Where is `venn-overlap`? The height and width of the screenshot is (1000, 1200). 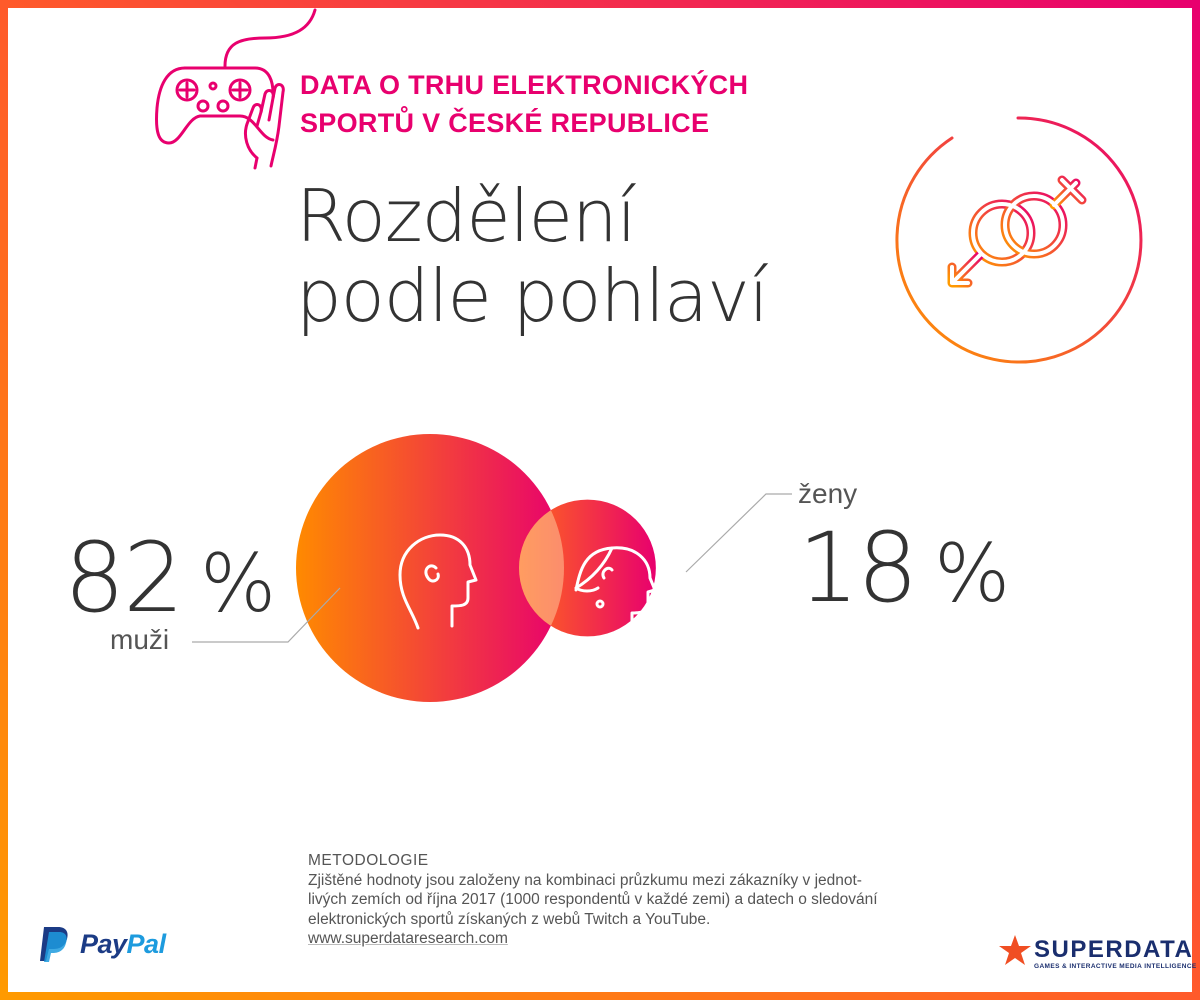
venn-overlap is located at coordinates (541, 568).